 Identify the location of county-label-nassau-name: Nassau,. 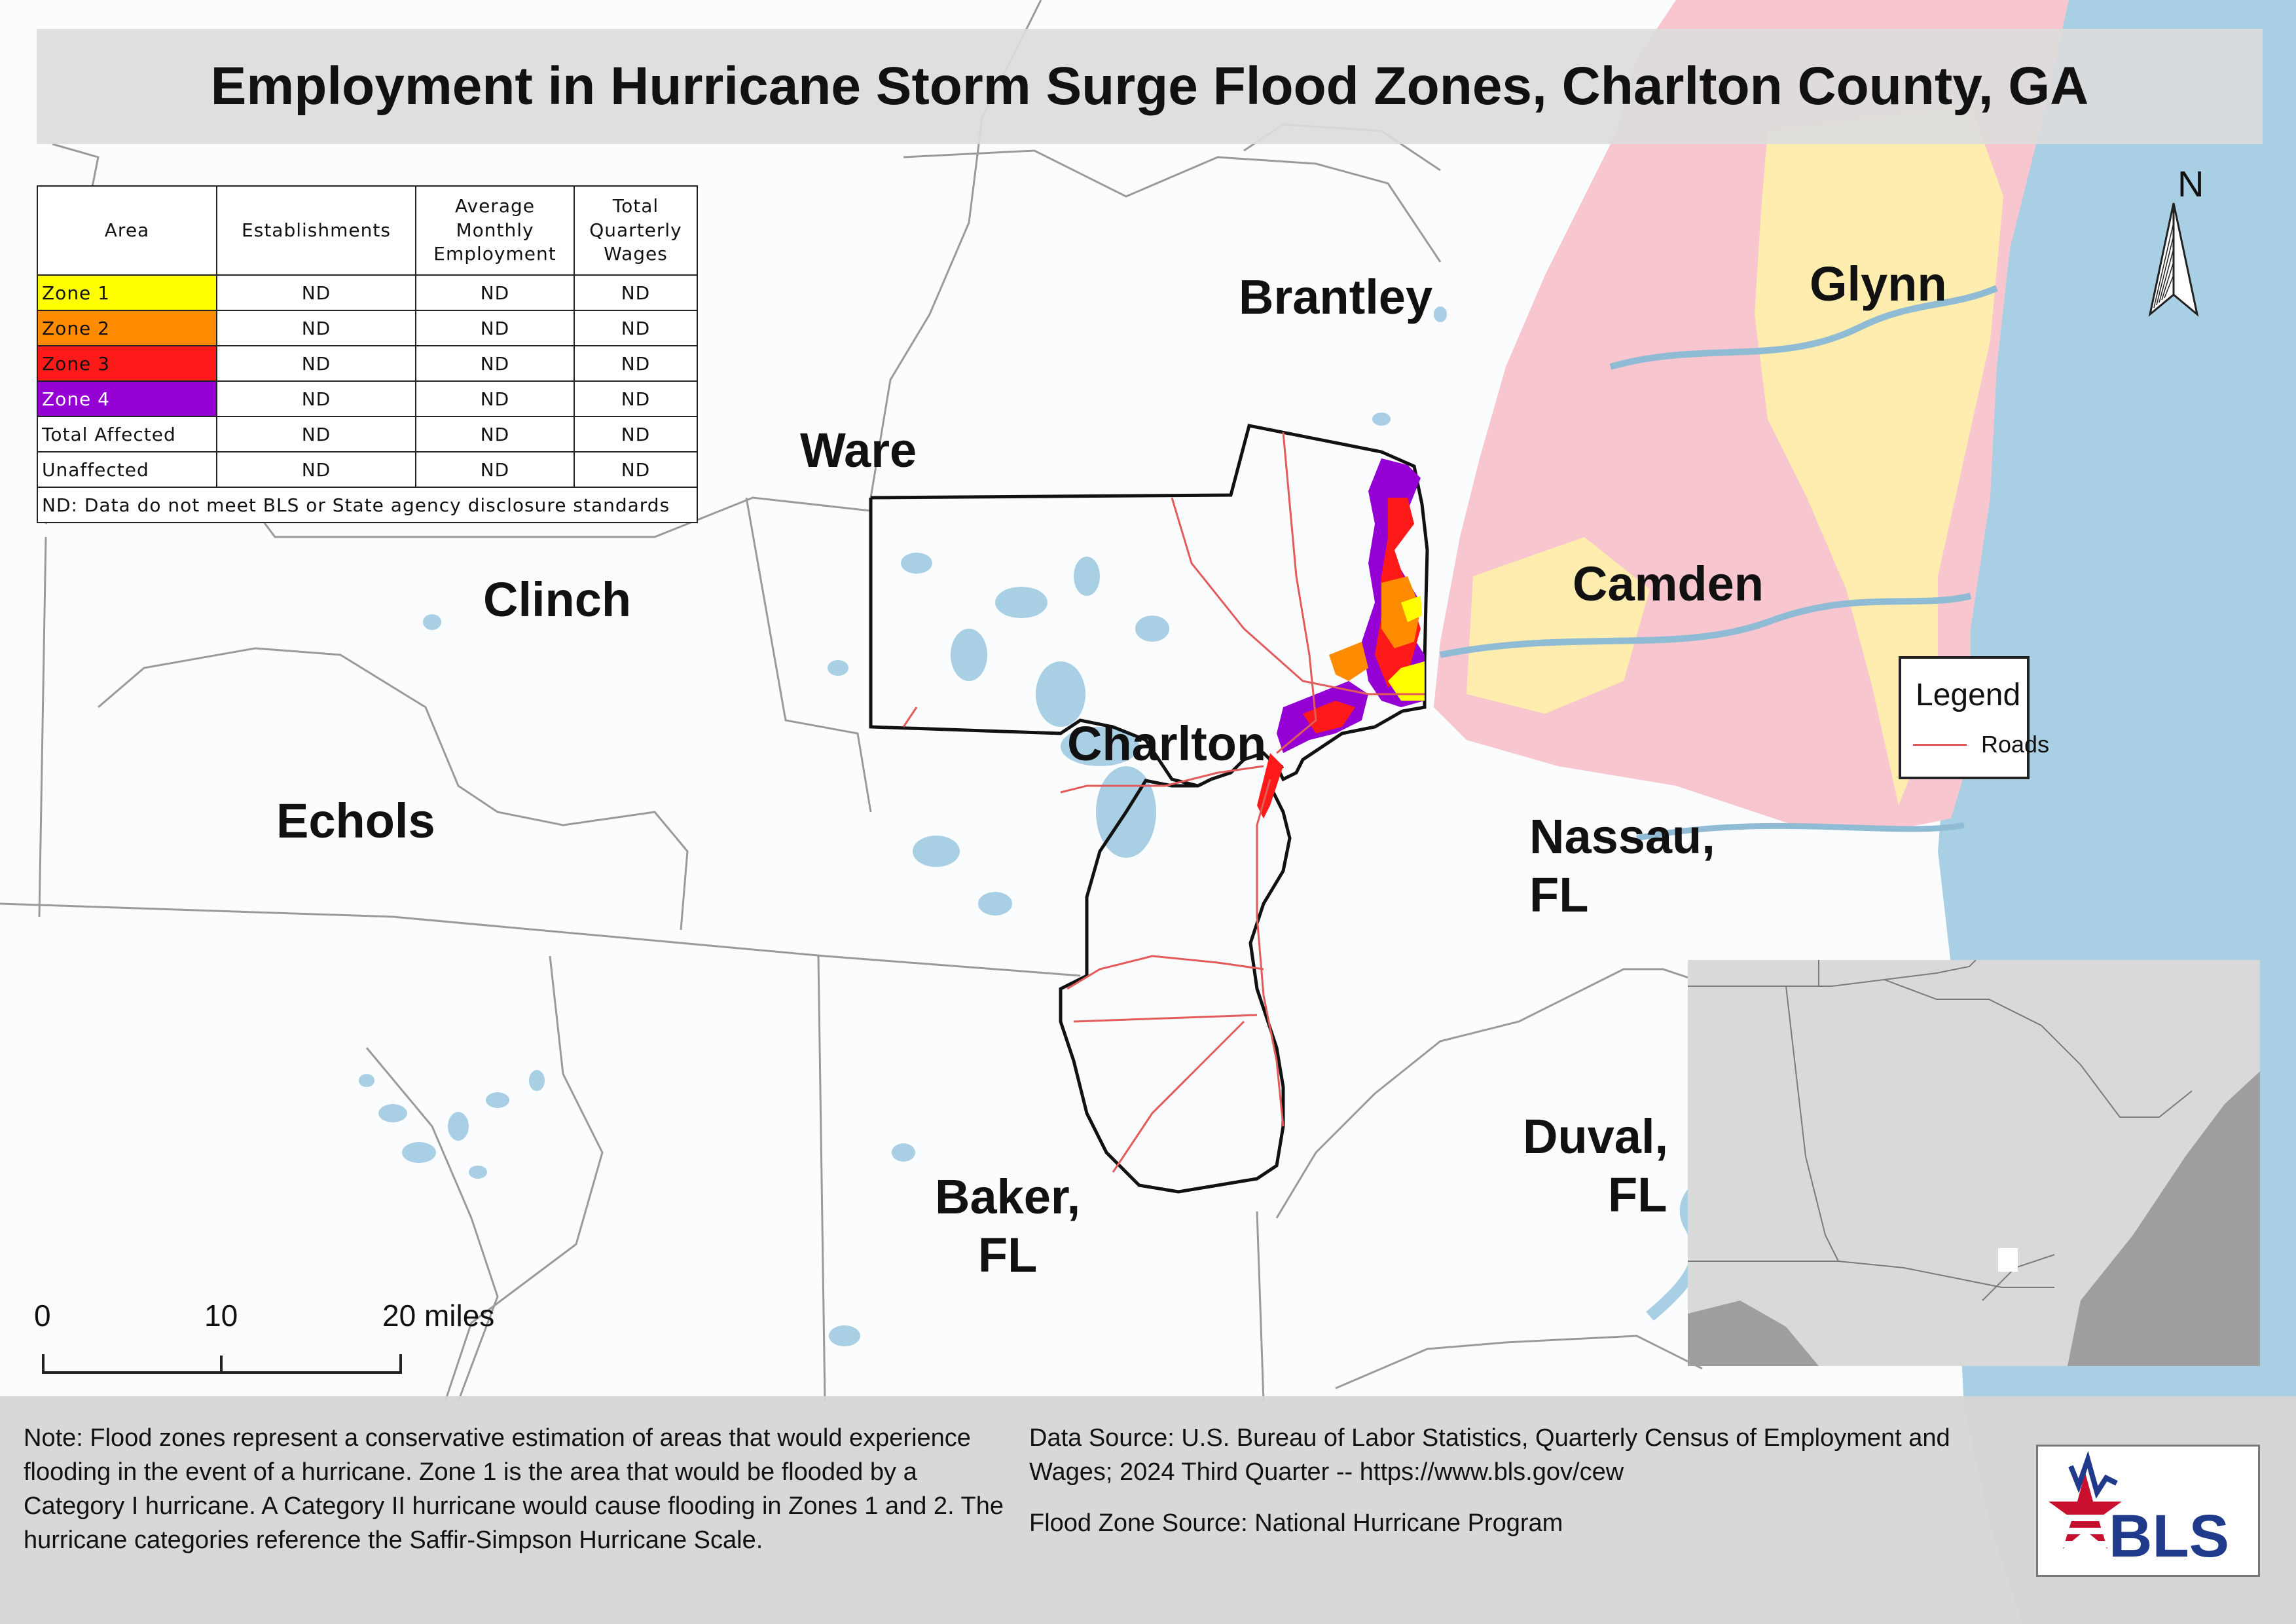
(1622, 836).